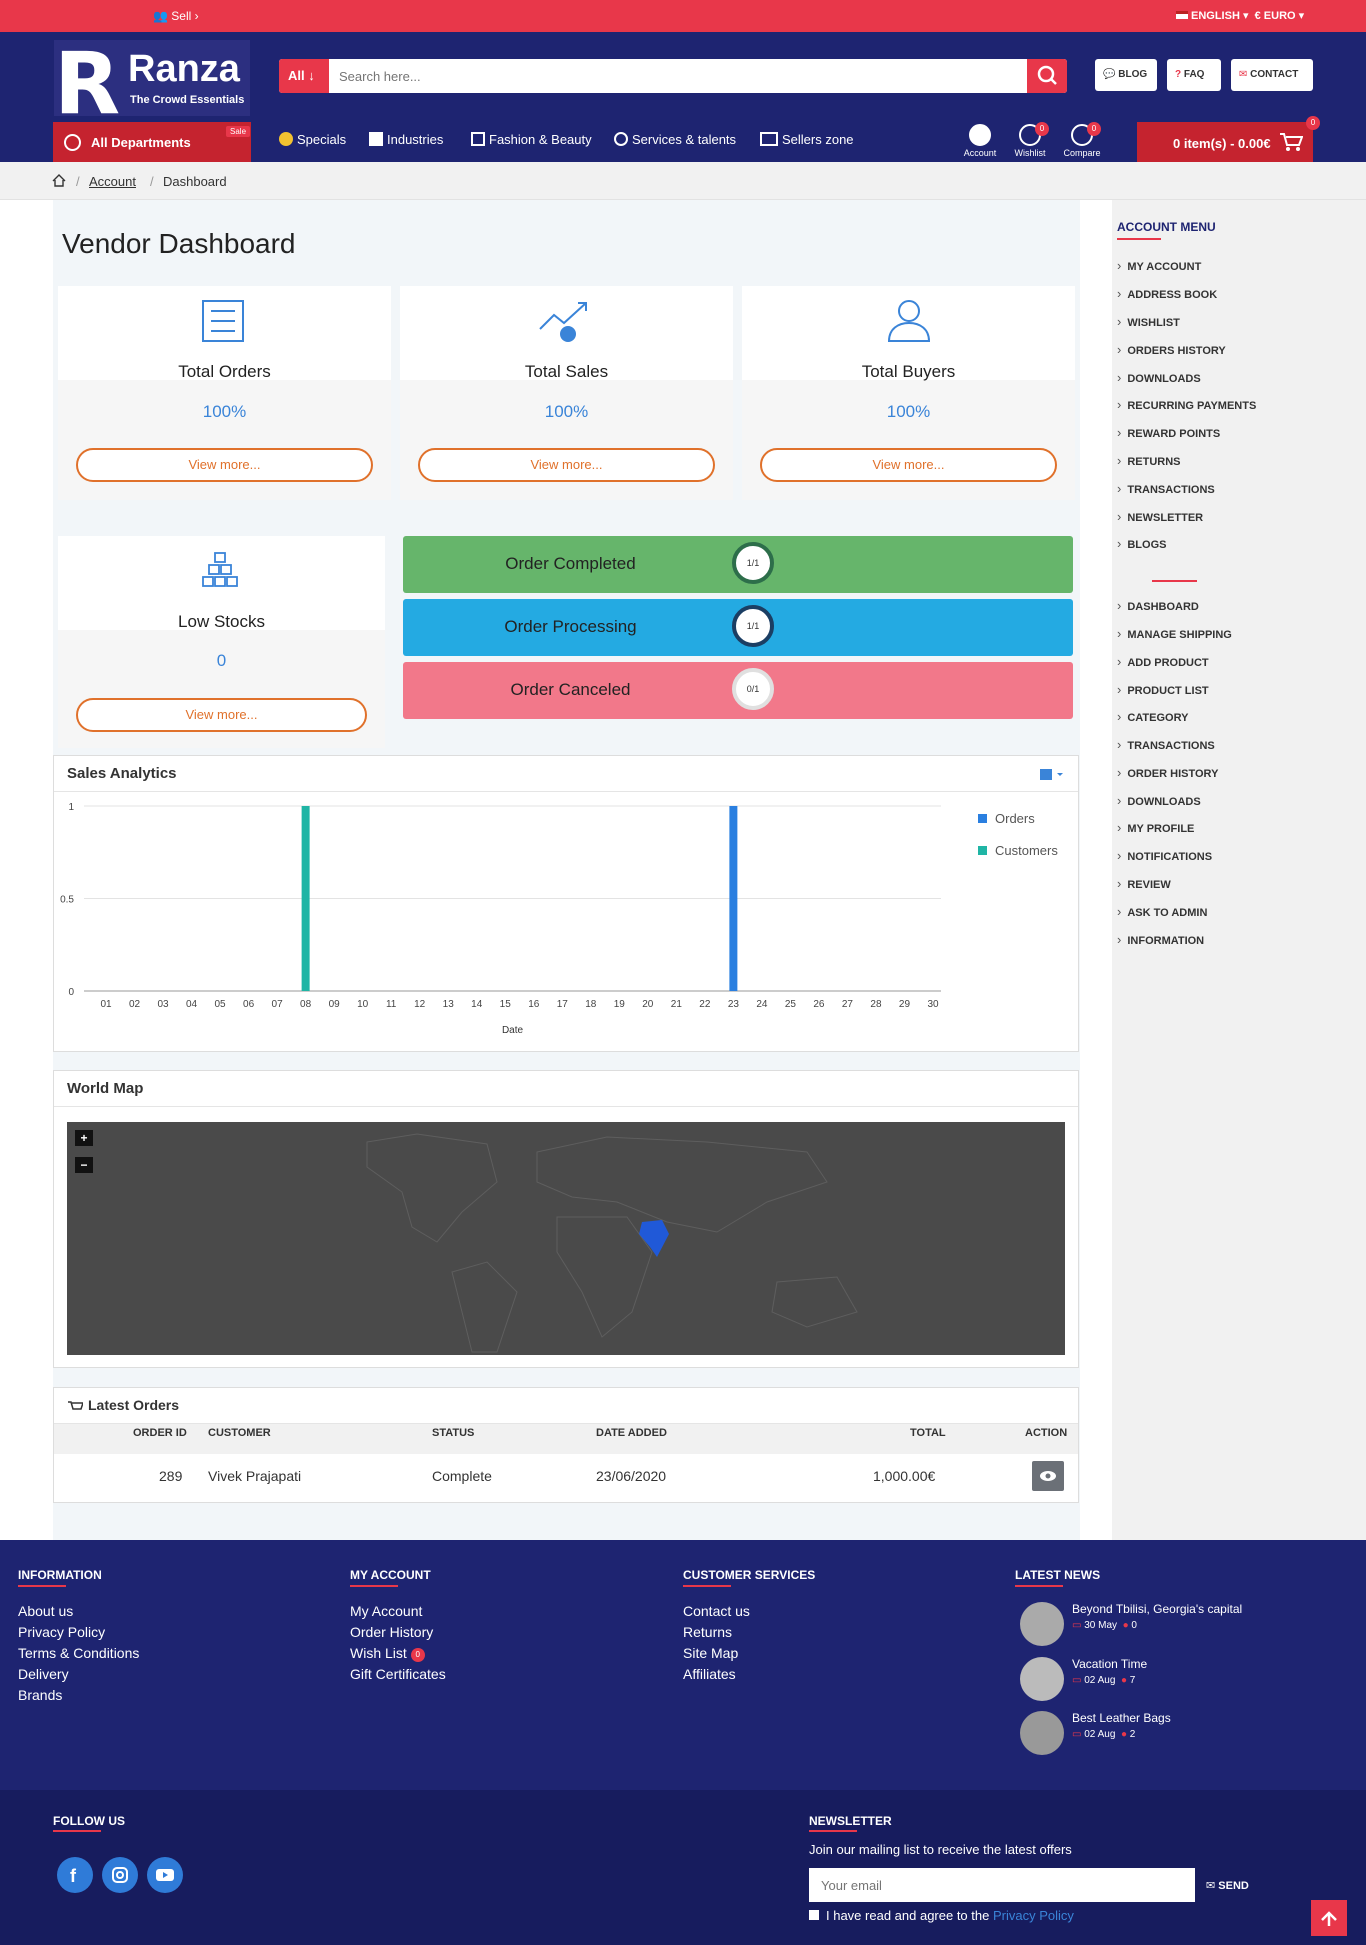  Describe the element at coordinates (386, 1611) in the screenshot. I see `footer-link: My Account` at that location.